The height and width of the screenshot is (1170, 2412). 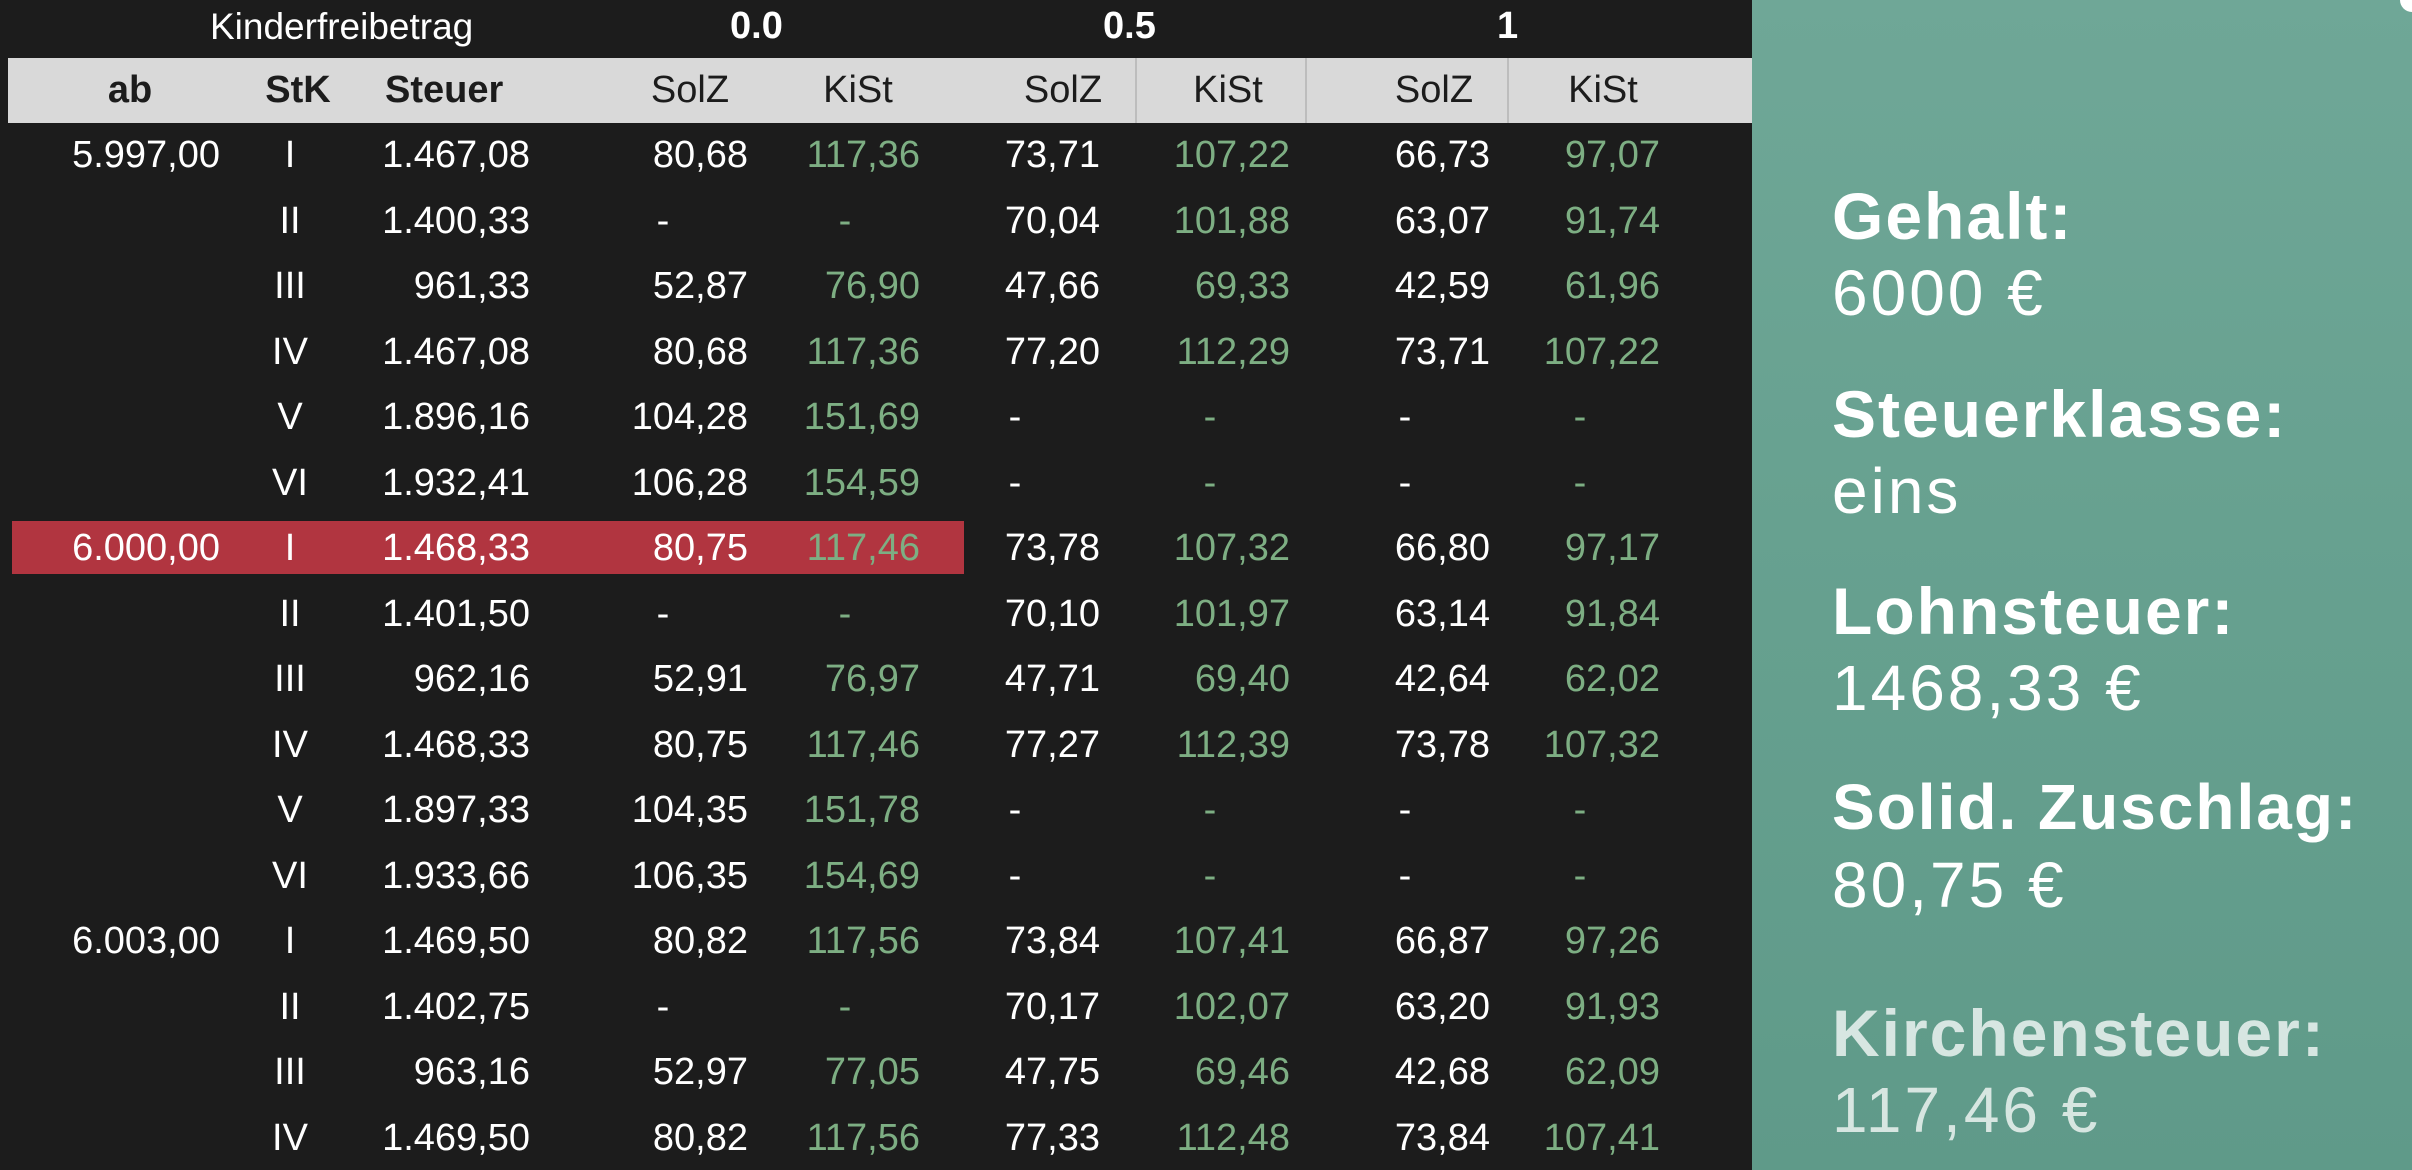 I want to click on cell-kist-05: 101,88, so click(x=1231, y=220).